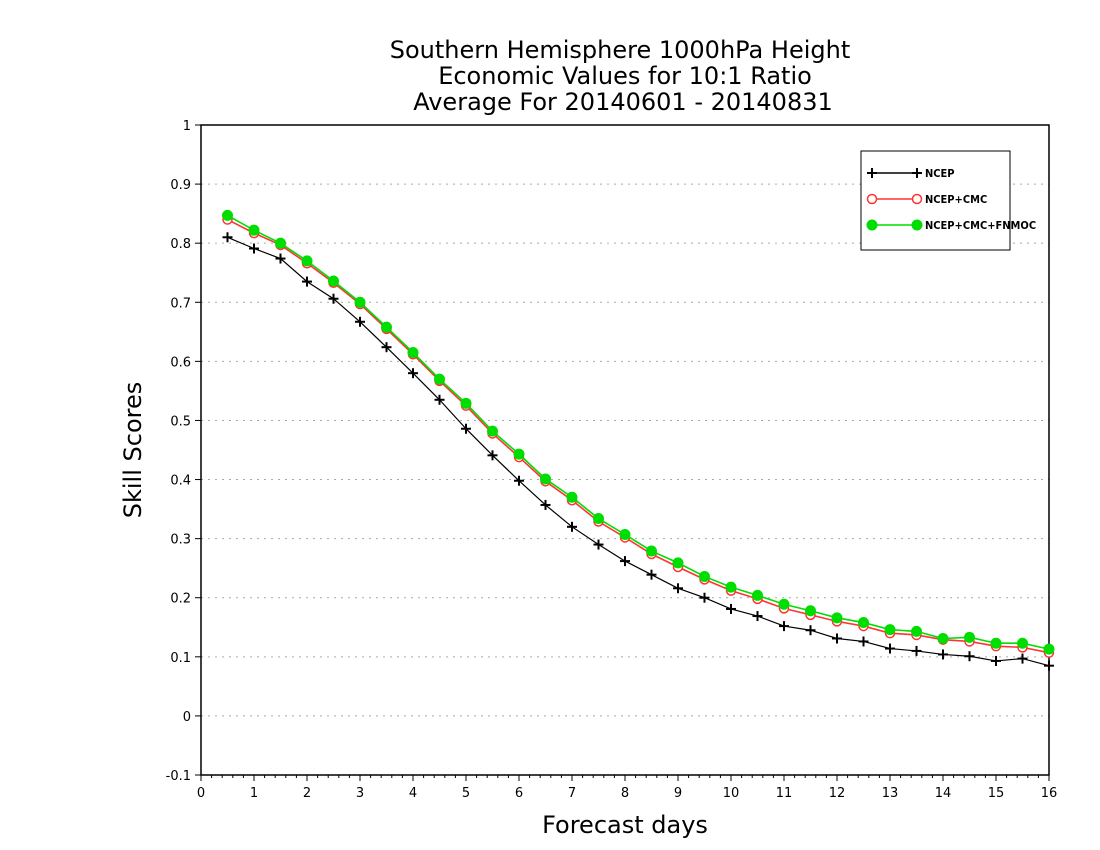 This screenshot has width=1100, height=850. I want to click on x-tick-label: 14, so click(943, 793).